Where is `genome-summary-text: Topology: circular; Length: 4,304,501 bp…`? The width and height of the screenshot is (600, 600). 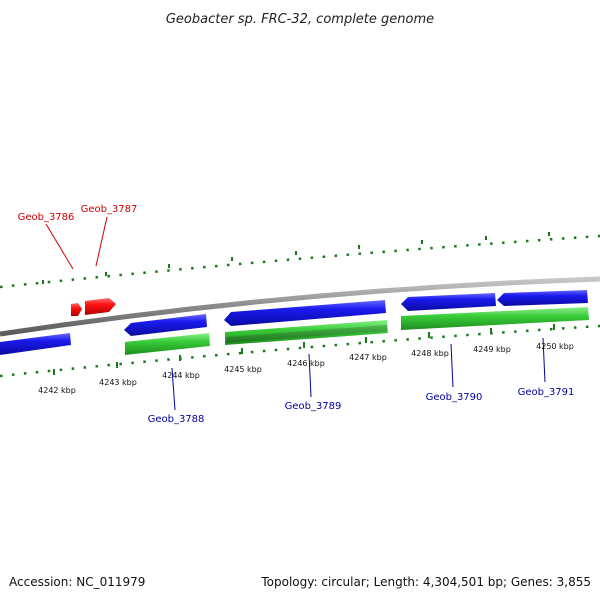 genome-summary-text: Topology: circular; Length: 4,304,501 bp… is located at coordinates (425, 582).